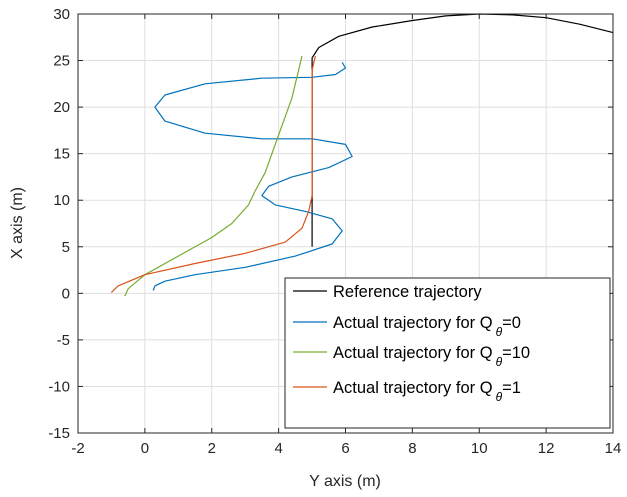 This screenshot has width=627, height=497. Describe the element at coordinates (345, 481) in the screenshot. I see `x-axis-label: Y axis (m)` at that location.